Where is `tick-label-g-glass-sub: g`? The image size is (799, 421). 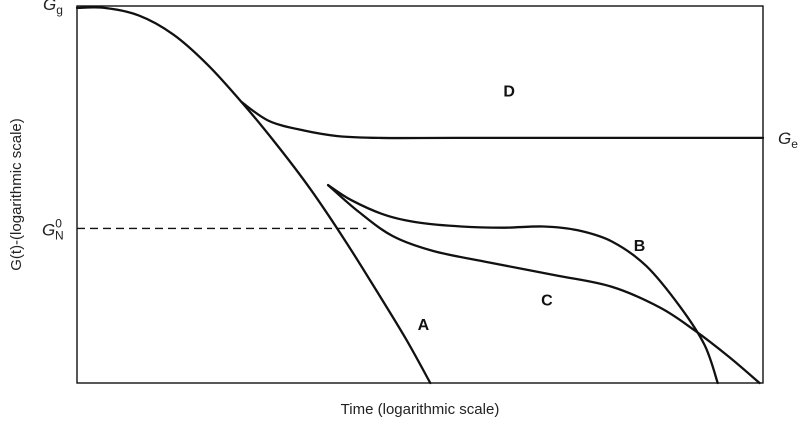
tick-label-g-glass-sub: g is located at coordinates (59, 10).